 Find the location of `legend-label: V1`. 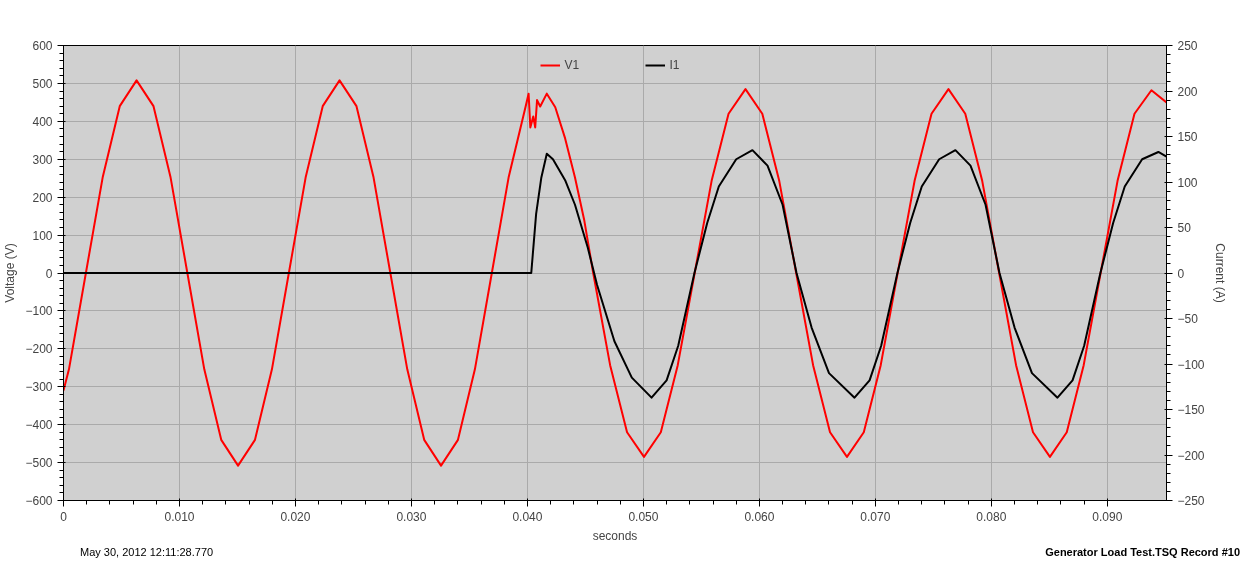

legend-label: V1 is located at coordinates (572, 65).